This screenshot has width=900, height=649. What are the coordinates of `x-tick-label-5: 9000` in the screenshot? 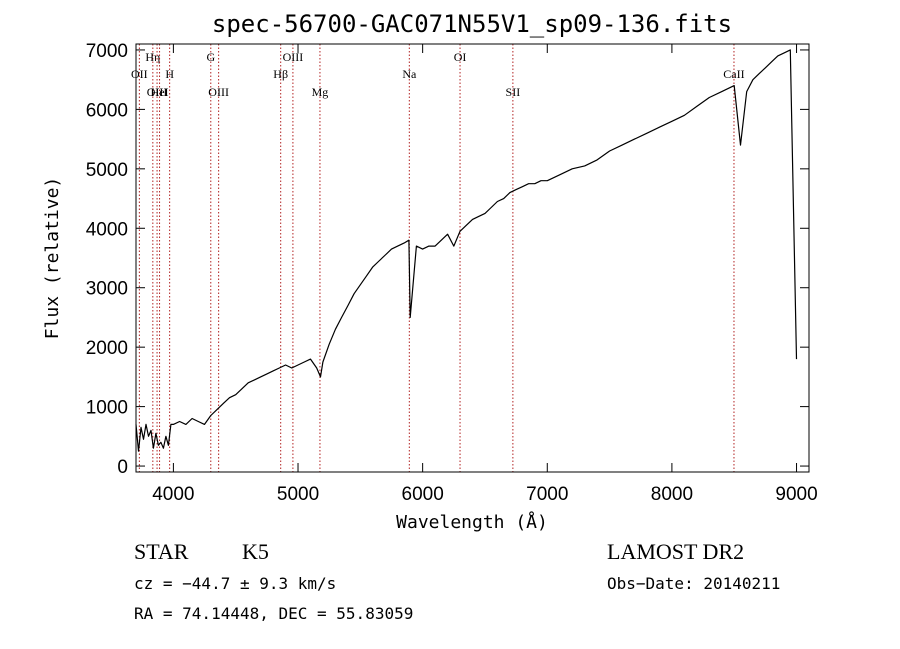 It's located at (796, 494).